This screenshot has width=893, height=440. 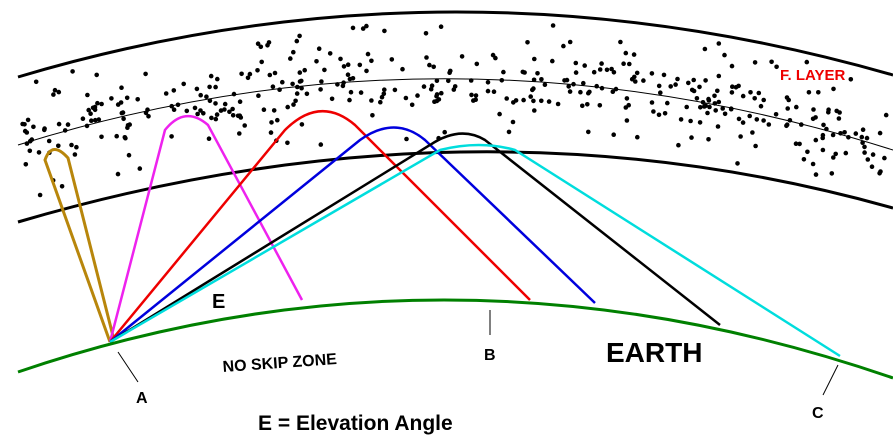 I want to click on no-skip-zone-label: NO SKIP ZONE, so click(x=280, y=363).